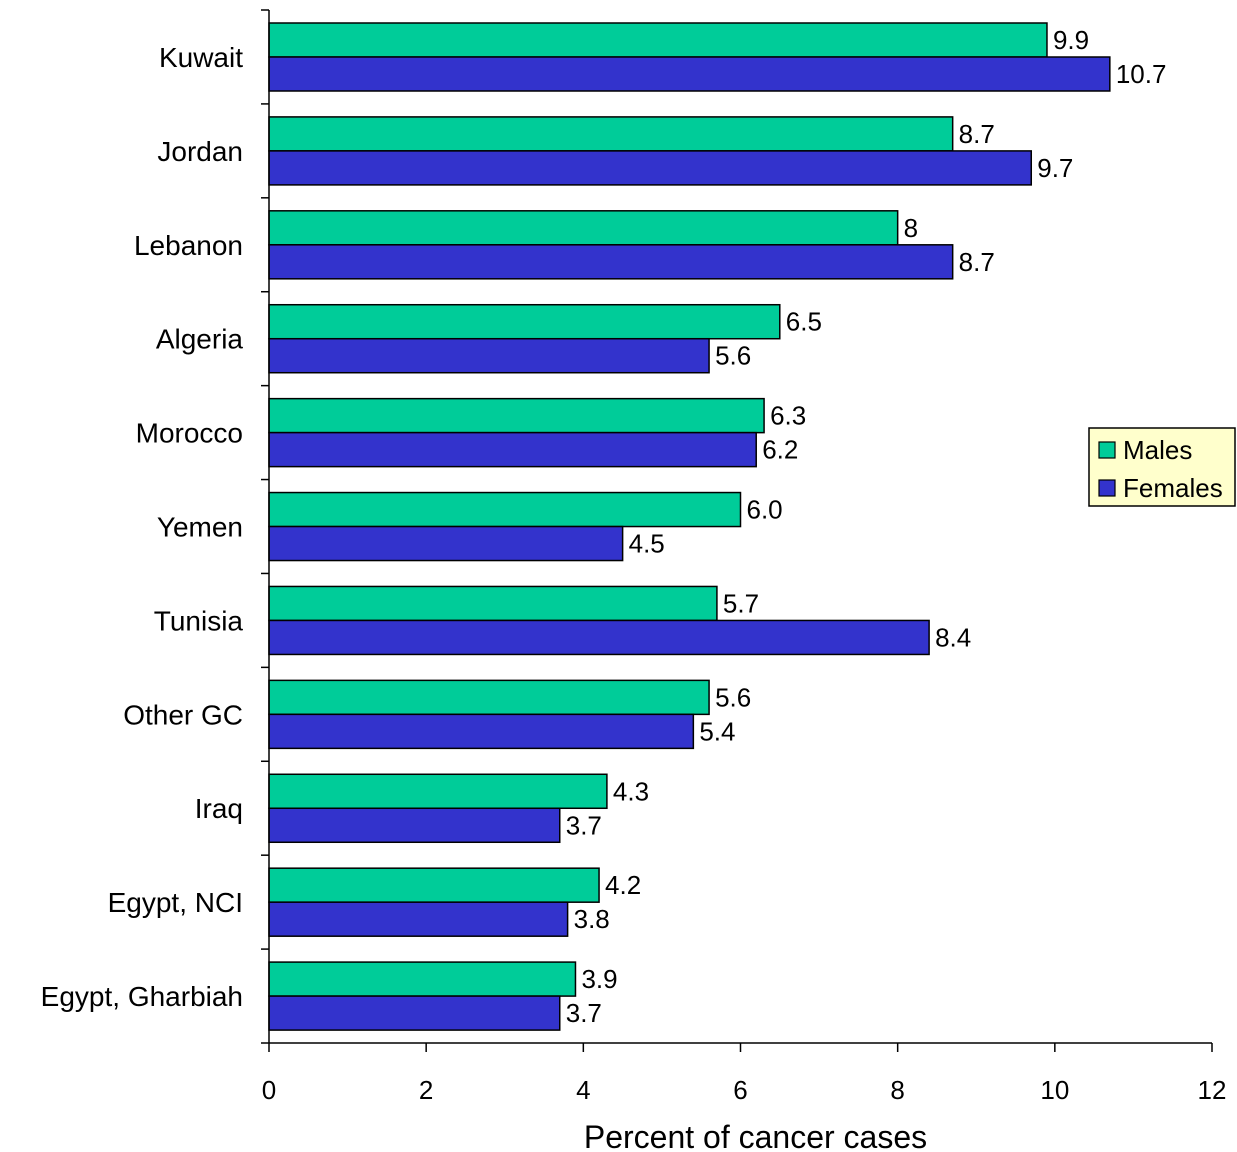 The height and width of the screenshot is (1152, 1237). I want to click on legend-swatch-males, so click(1107, 450).